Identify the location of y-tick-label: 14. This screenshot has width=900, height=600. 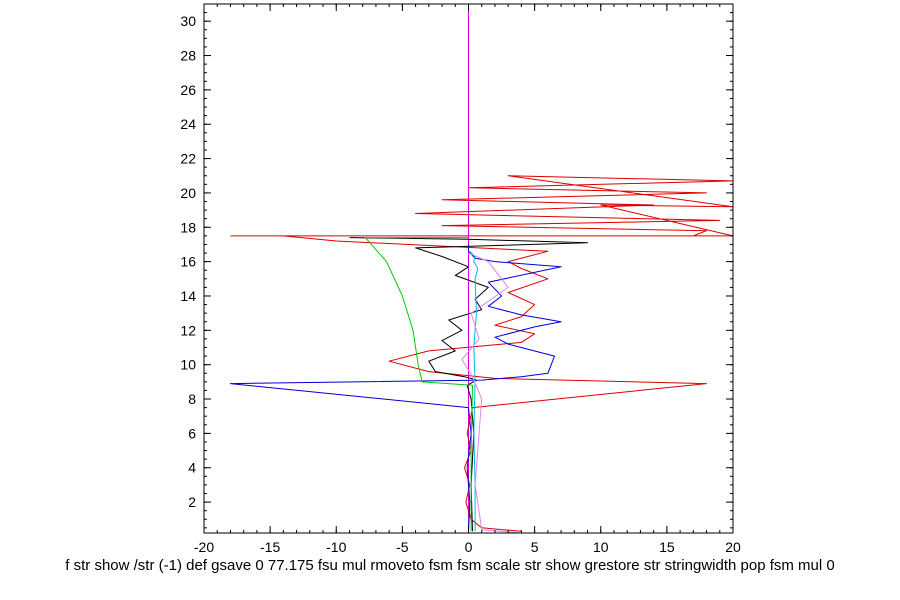
(188, 296).